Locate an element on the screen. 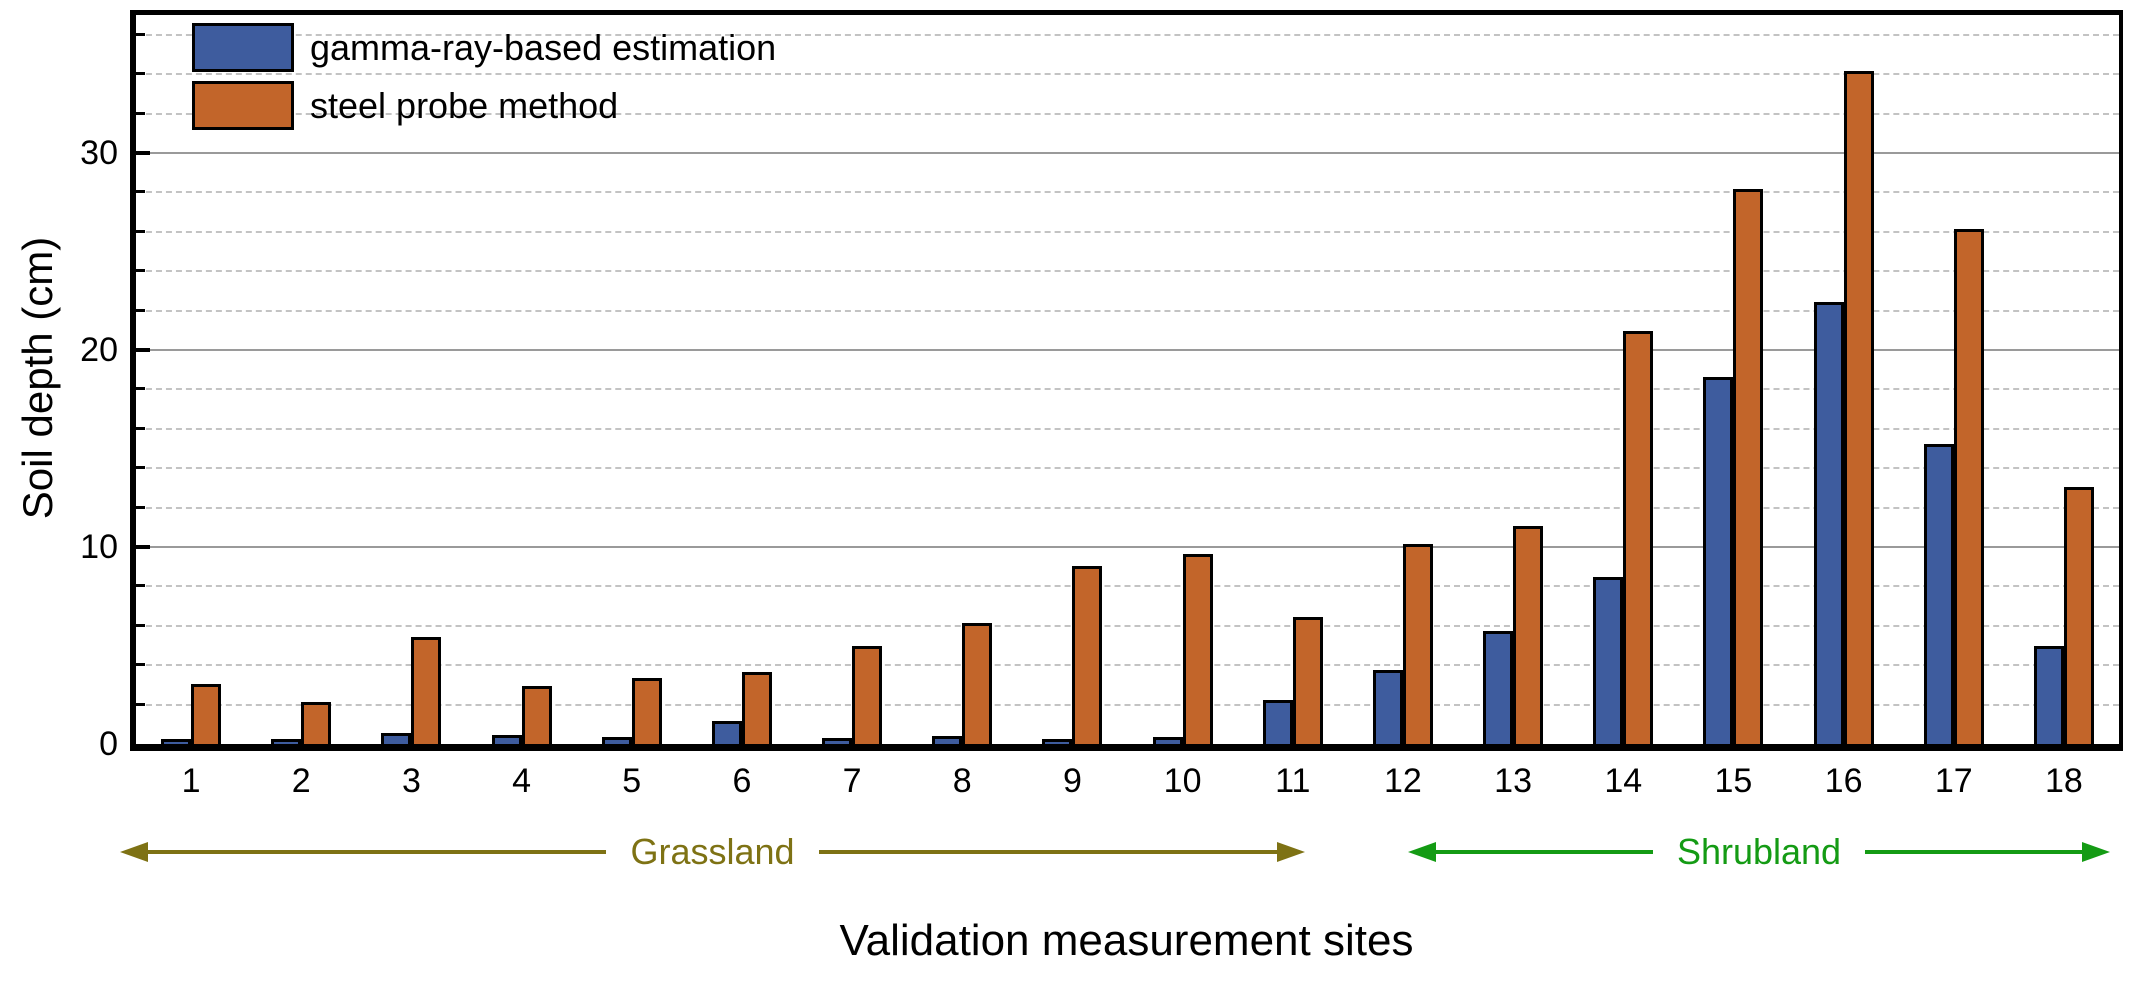 The height and width of the screenshot is (983, 2129). grassland-range-arrow: Grassland is located at coordinates (713, 851).